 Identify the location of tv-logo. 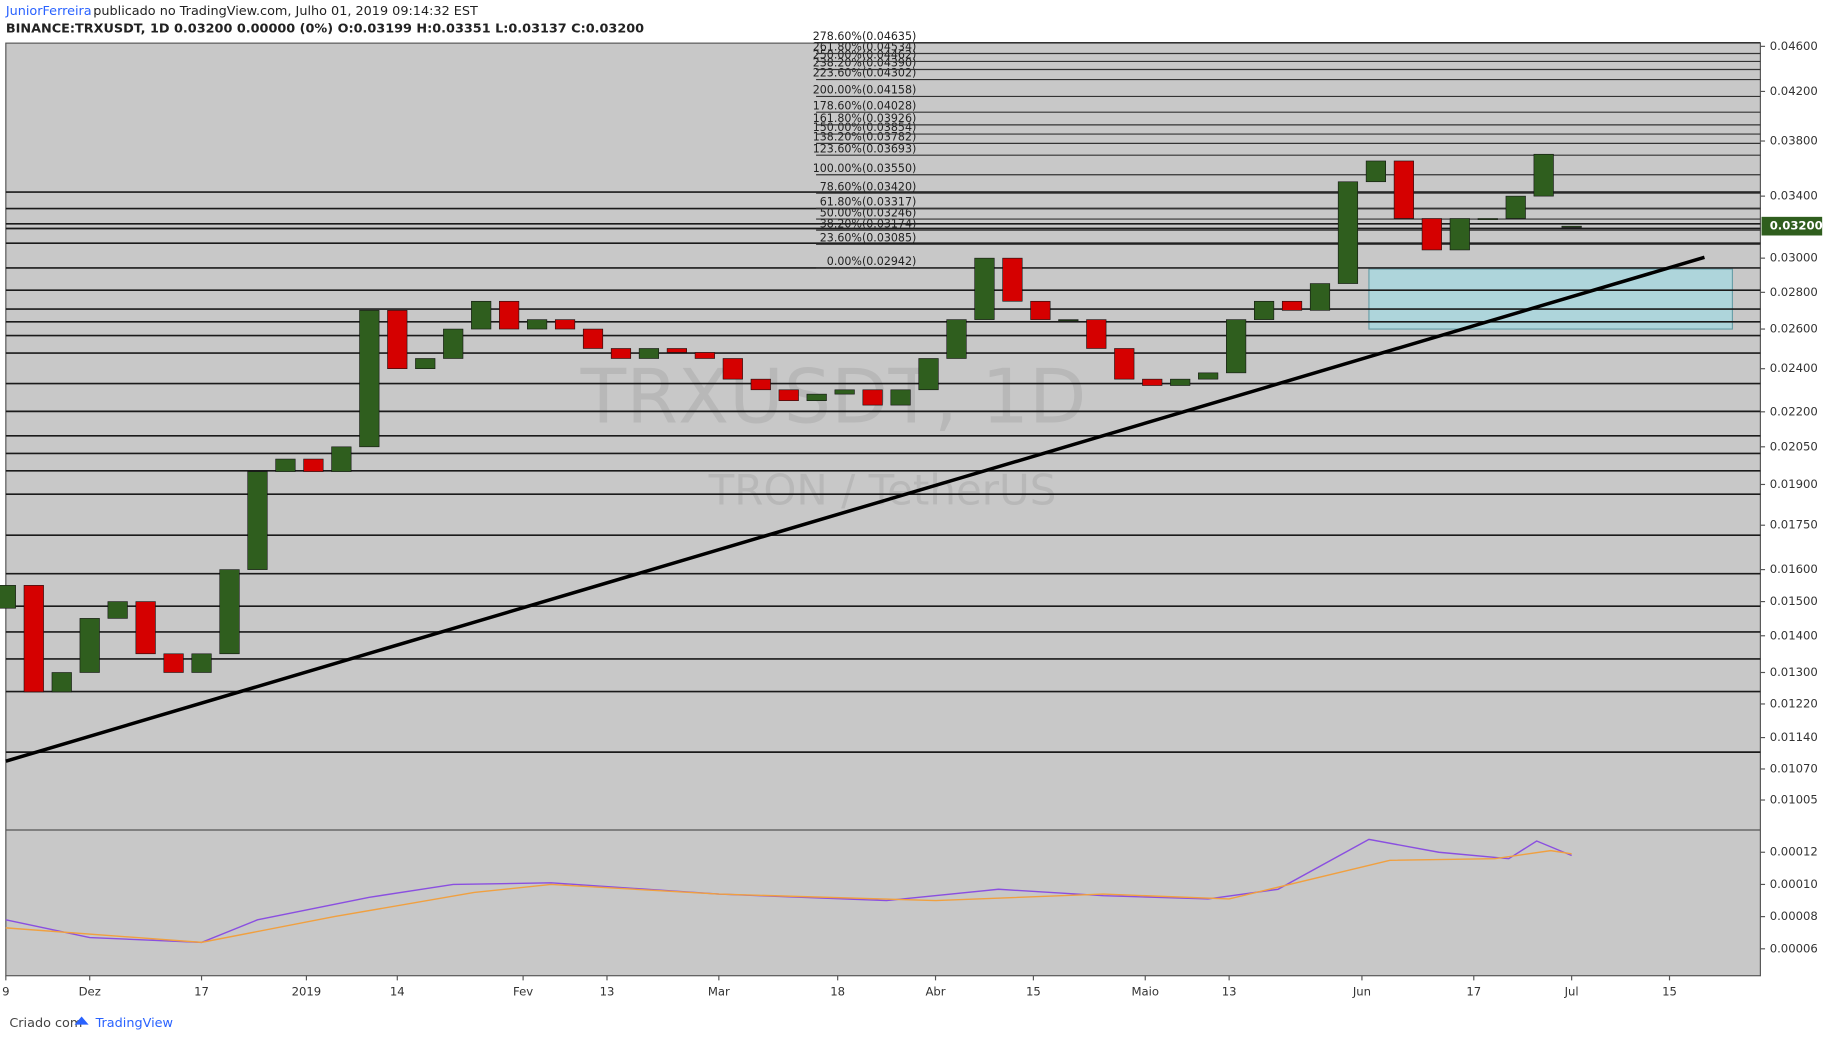
(81, 1020).